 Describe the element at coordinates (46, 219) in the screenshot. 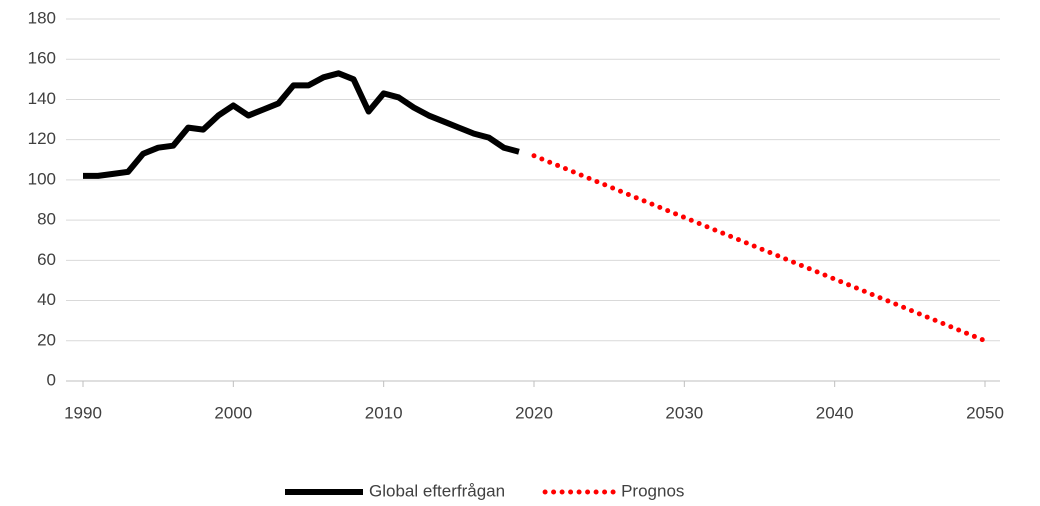

I see `y-tick-label: 80` at that location.